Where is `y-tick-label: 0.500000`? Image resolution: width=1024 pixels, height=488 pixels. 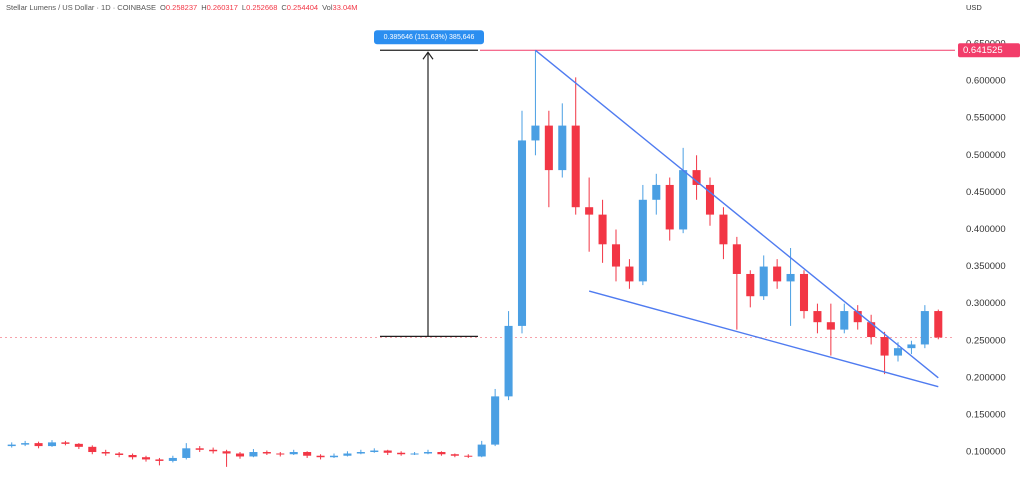
y-tick-label: 0.500000 is located at coordinates (986, 155).